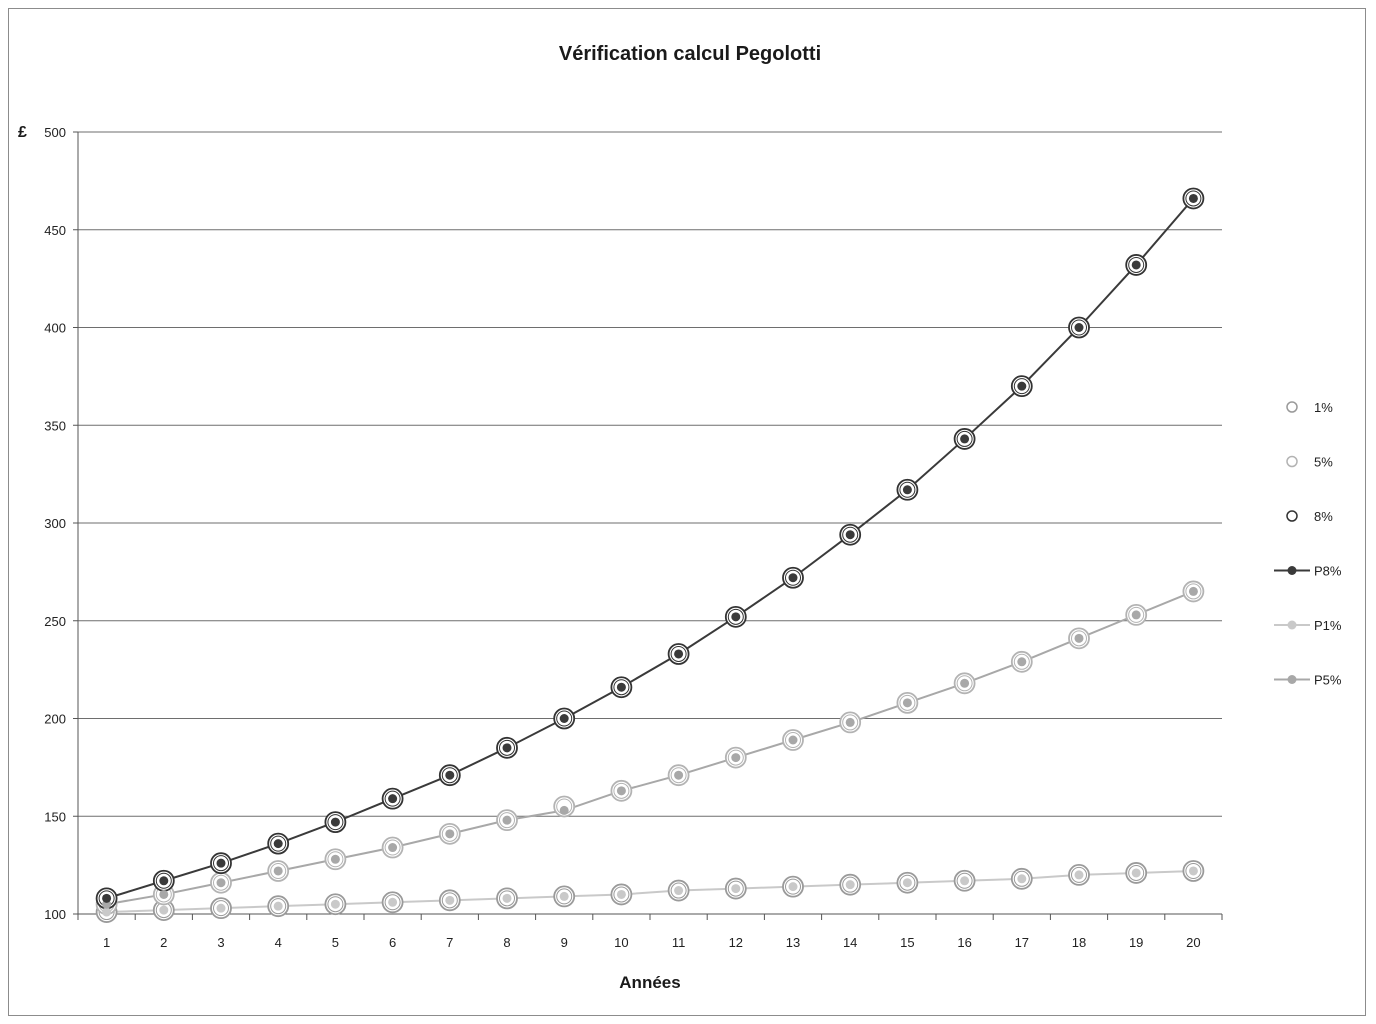 This screenshot has width=1376, height=1024. What do you see at coordinates (1328, 625) in the screenshot?
I see `legend-label: P1%` at bounding box center [1328, 625].